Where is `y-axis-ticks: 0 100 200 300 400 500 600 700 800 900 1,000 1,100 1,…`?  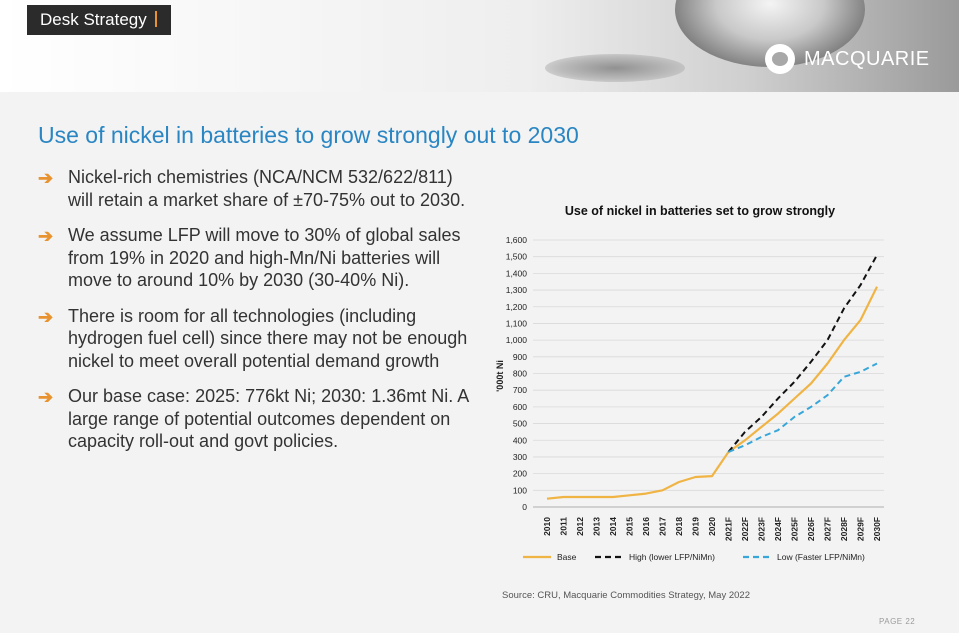
y-axis-ticks: 0 100 200 300 400 500 600 700 800 900 1,000 1,100 1,… is located at coordinates (517, 373).